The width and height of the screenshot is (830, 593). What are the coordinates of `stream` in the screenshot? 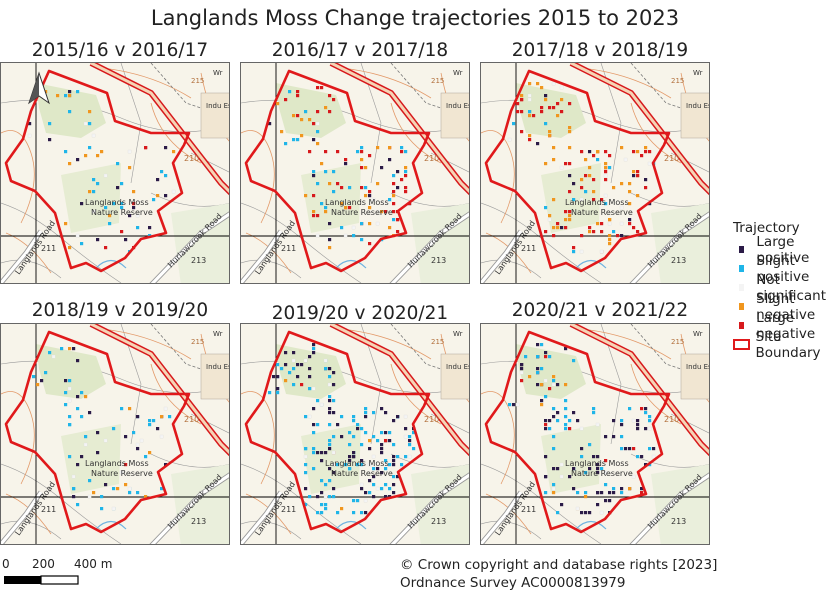 It's located at (351, 525).